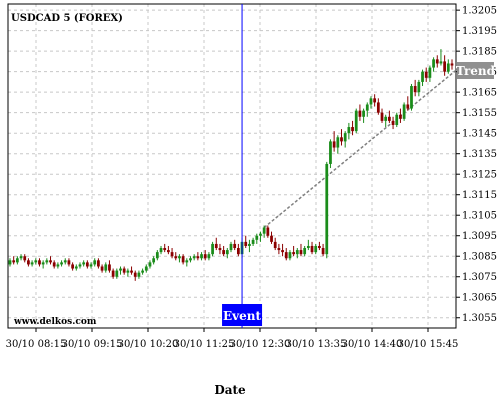 This screenshot has height=400, width=500. I want to click on x-tick-label: 30/10 12:30, so click(260, 344).